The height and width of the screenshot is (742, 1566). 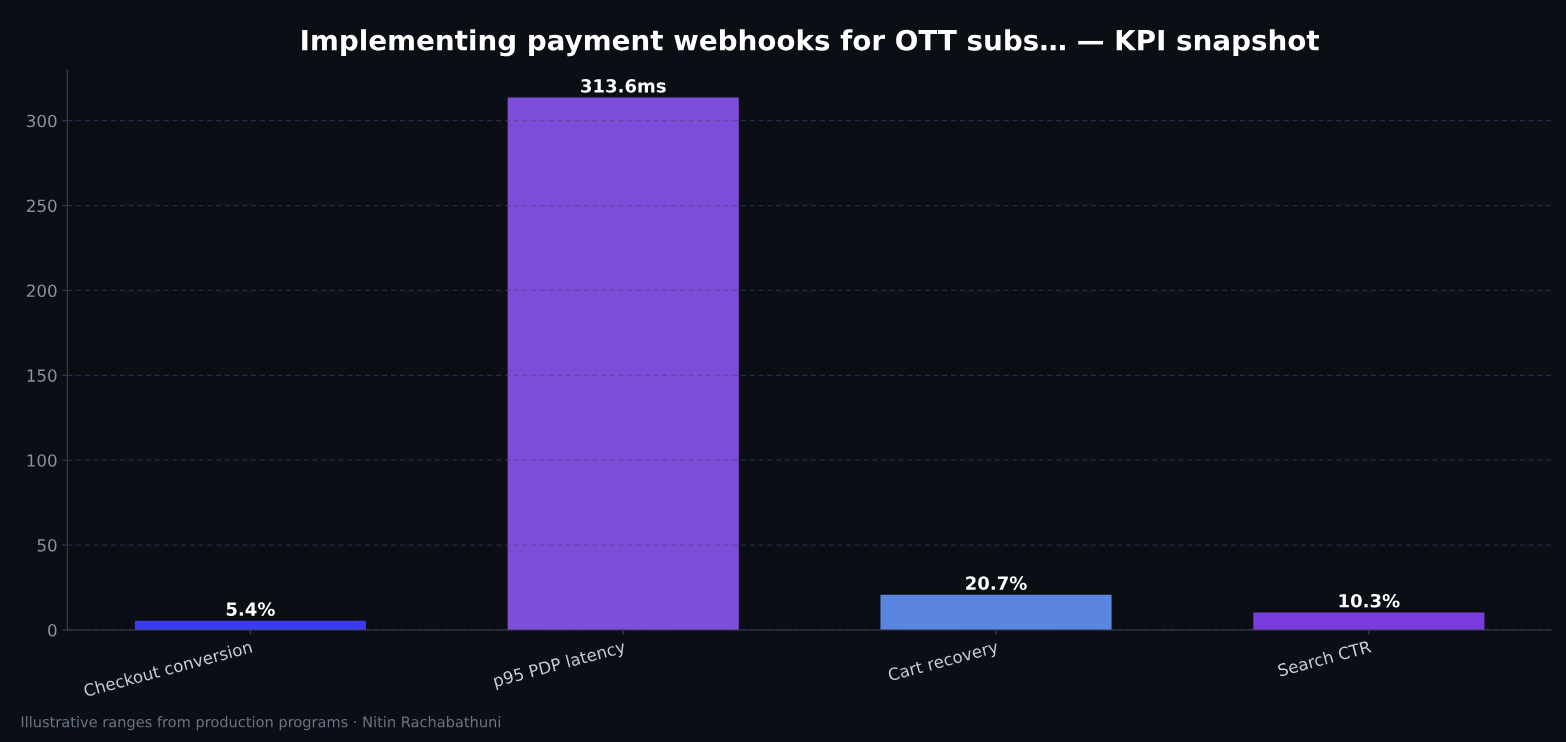 What do you see at coordinates (1369, 600) in the screenshot?
I see `data-label: 10.3%` at bounding box center [1369, 600].